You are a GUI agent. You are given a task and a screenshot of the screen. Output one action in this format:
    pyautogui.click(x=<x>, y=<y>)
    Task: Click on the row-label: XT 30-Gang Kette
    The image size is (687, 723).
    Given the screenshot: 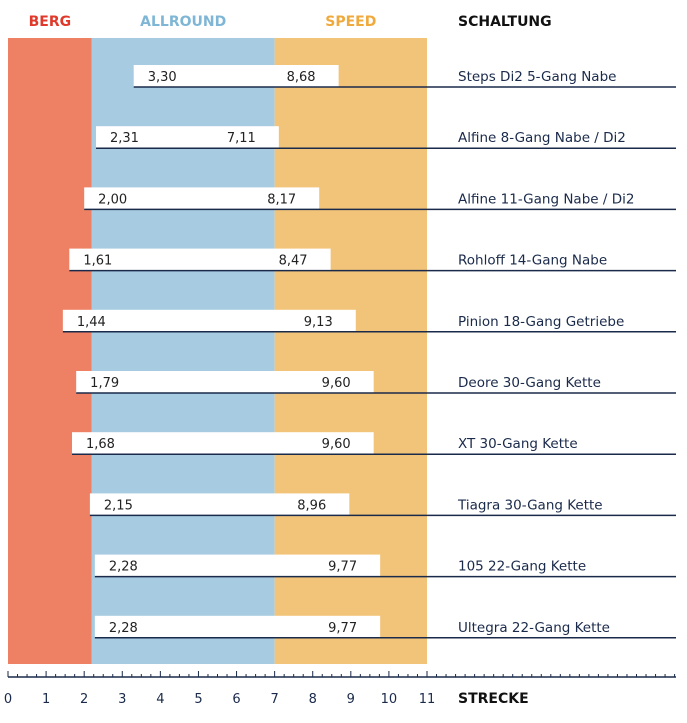 What is the action you would take?
    pyautogui.click(x=518, y=444)
    